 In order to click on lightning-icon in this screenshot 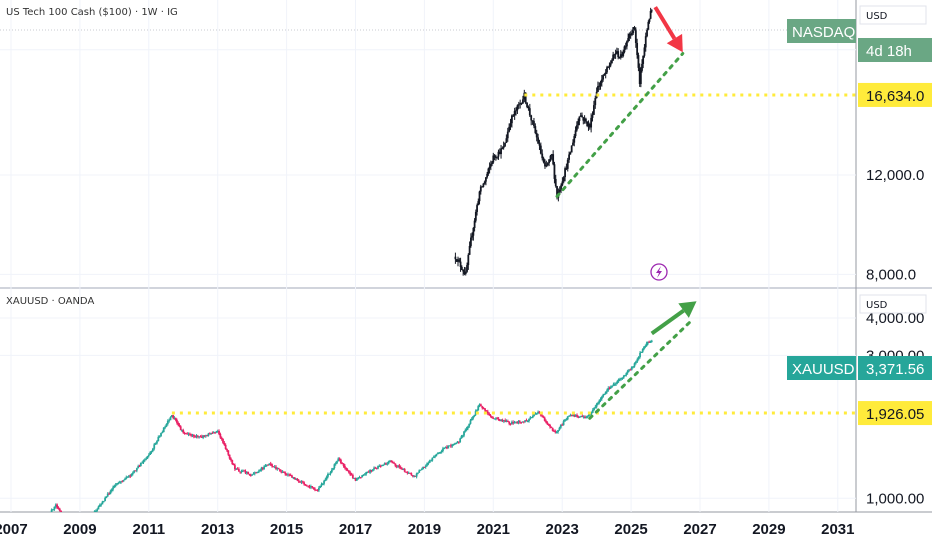, I will do `click(659, 272)`.